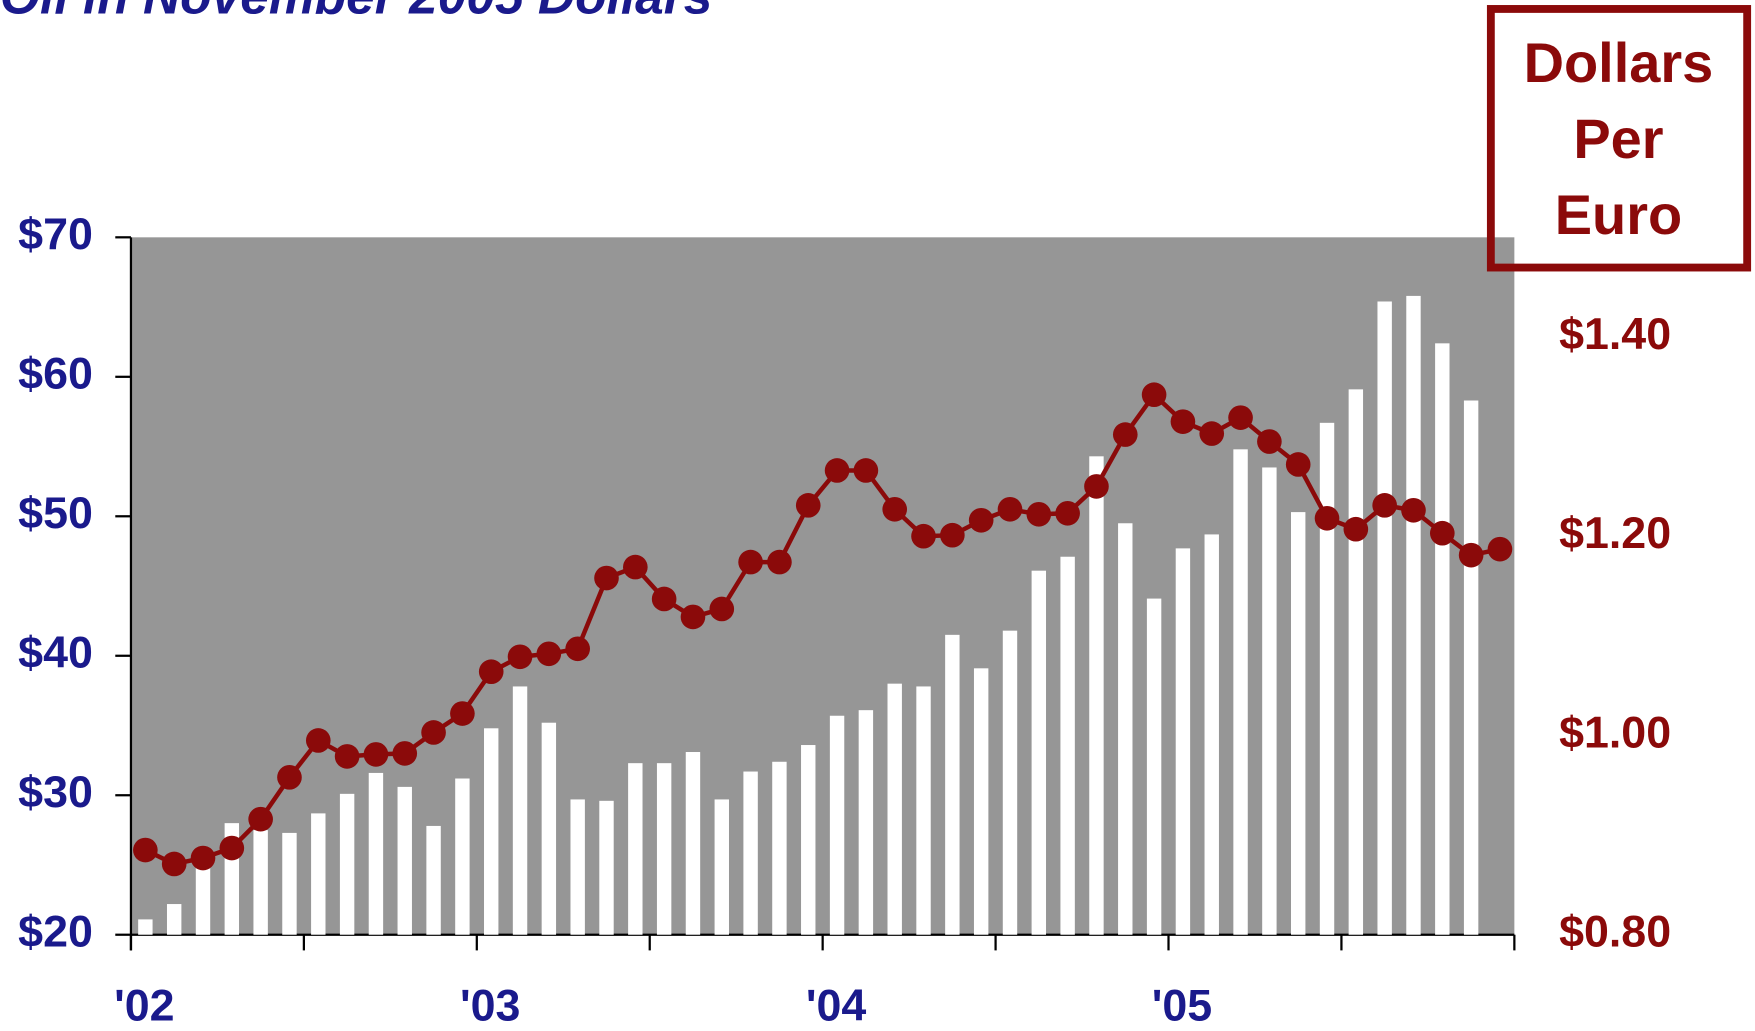 This screenshot has width=1755, height=1031. What do you see at coordinates (1618, 214) in the screenshot?
I see `y2-label: Euro` at bounding box center [1618, 214].